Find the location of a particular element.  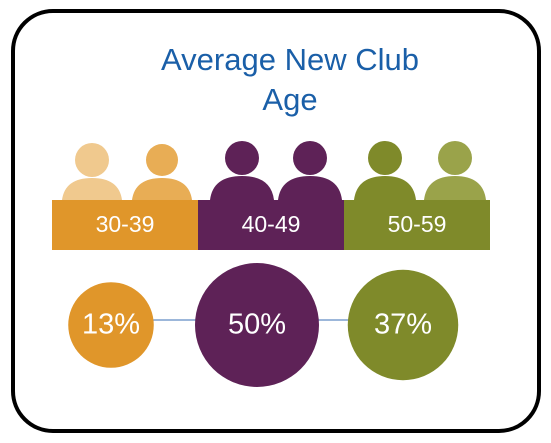

value-label: 37% is located at coordinates (403, 325).